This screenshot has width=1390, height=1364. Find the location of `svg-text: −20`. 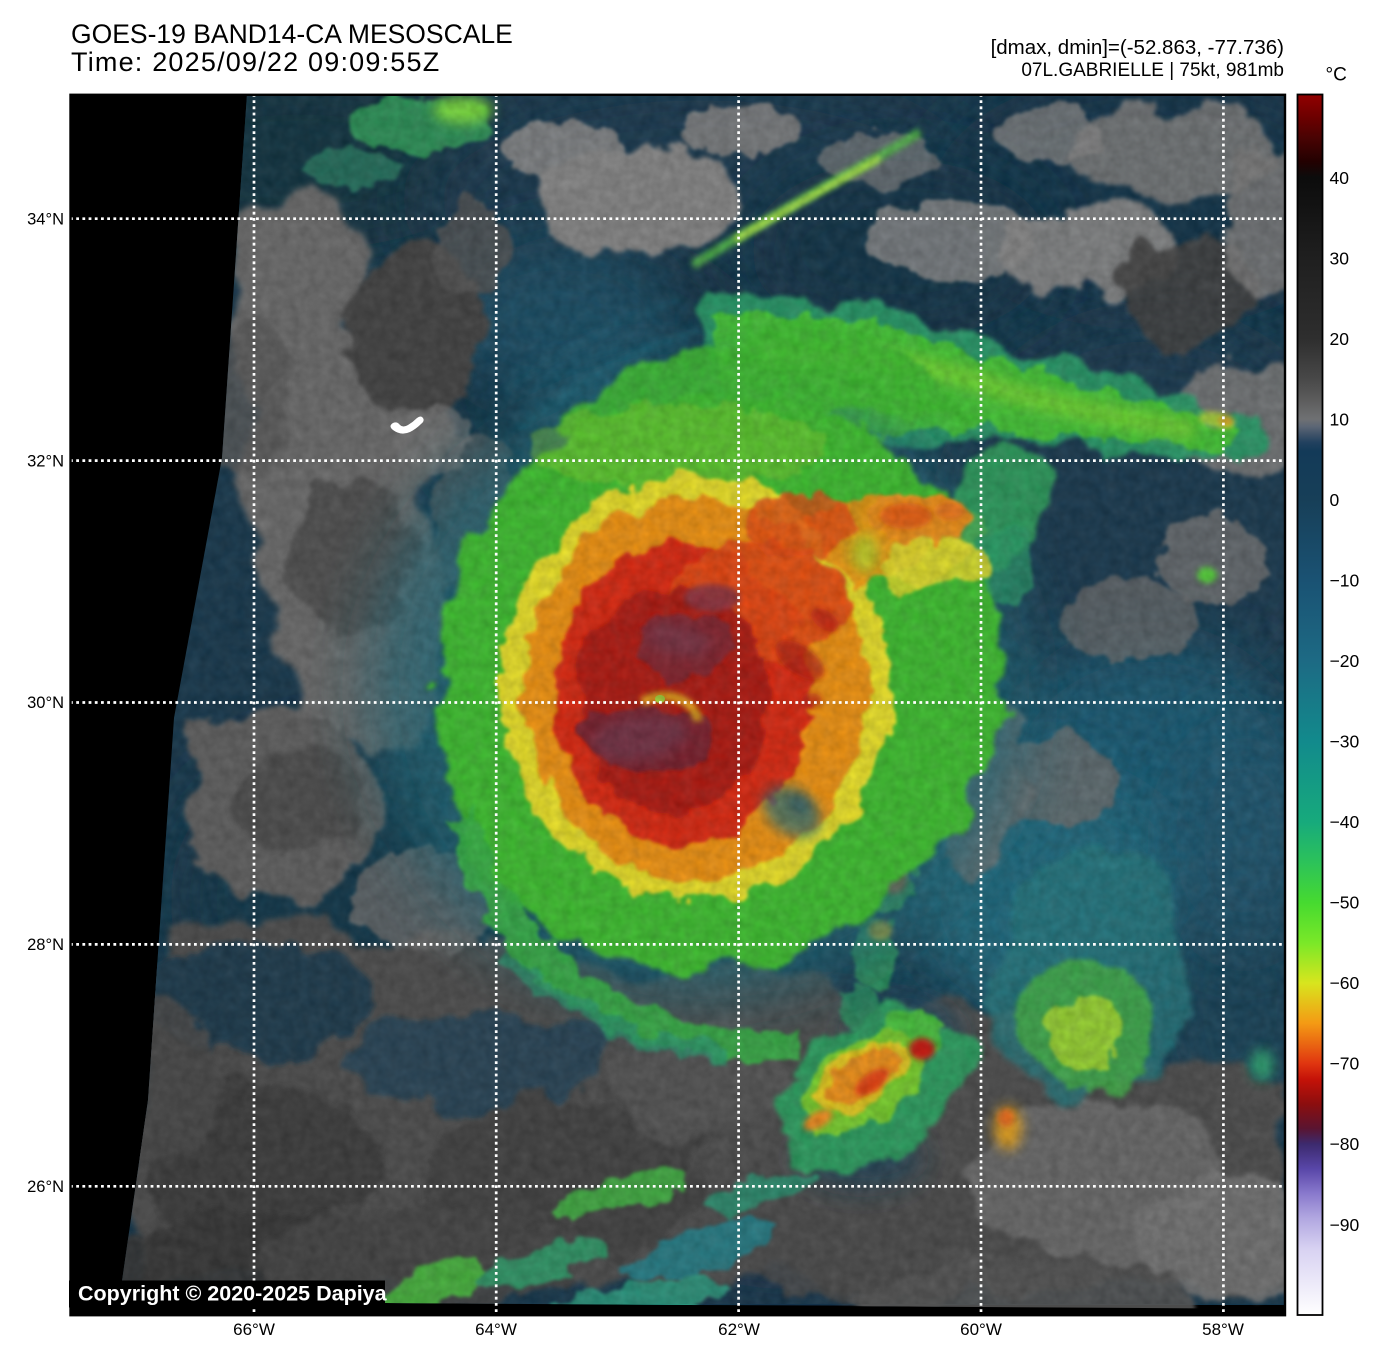

svg-text: −20 is located at coordinates (1345, 661).